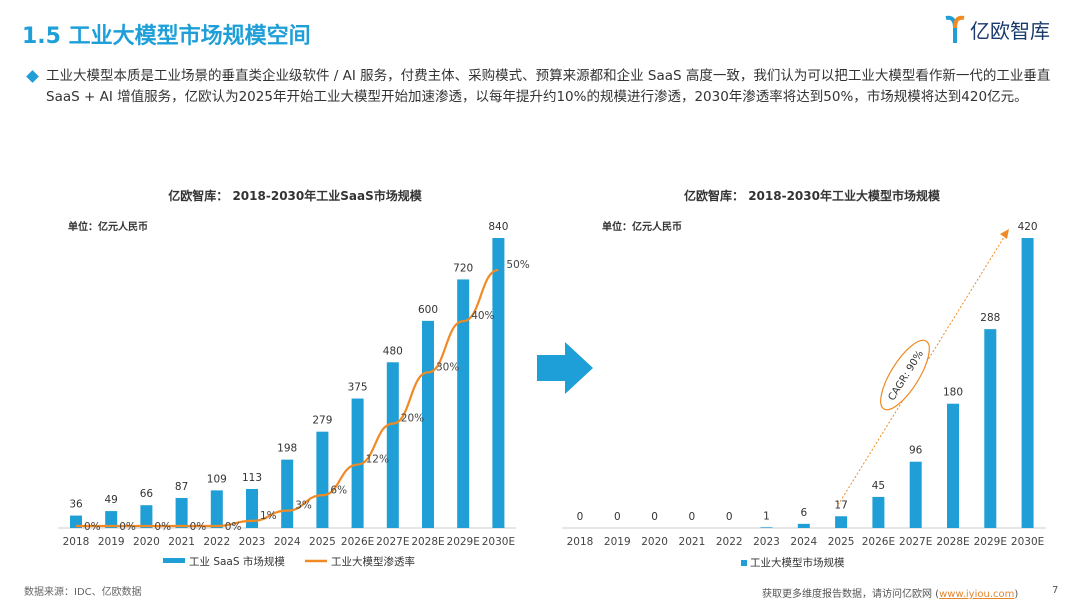 This screenshot has height=608, width=1080. Describe the element at coordinates (108, 226) in the screenshot. I see `unit-label: 单位：亿元人民币` at that location.